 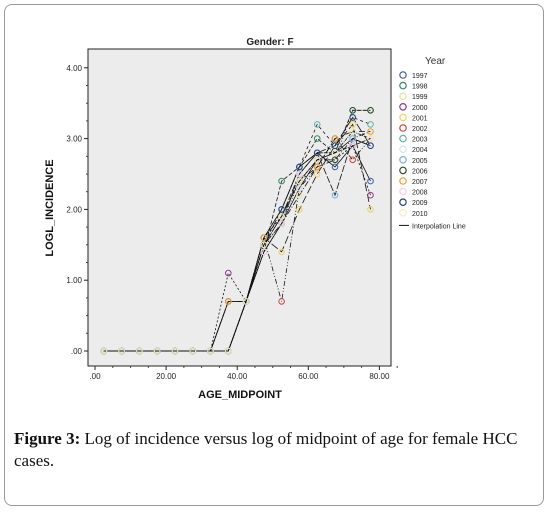 What do you see at coordinates (299, 195) in the screenshot?
I see `data-point-1999` at bounding box center [299, 195].